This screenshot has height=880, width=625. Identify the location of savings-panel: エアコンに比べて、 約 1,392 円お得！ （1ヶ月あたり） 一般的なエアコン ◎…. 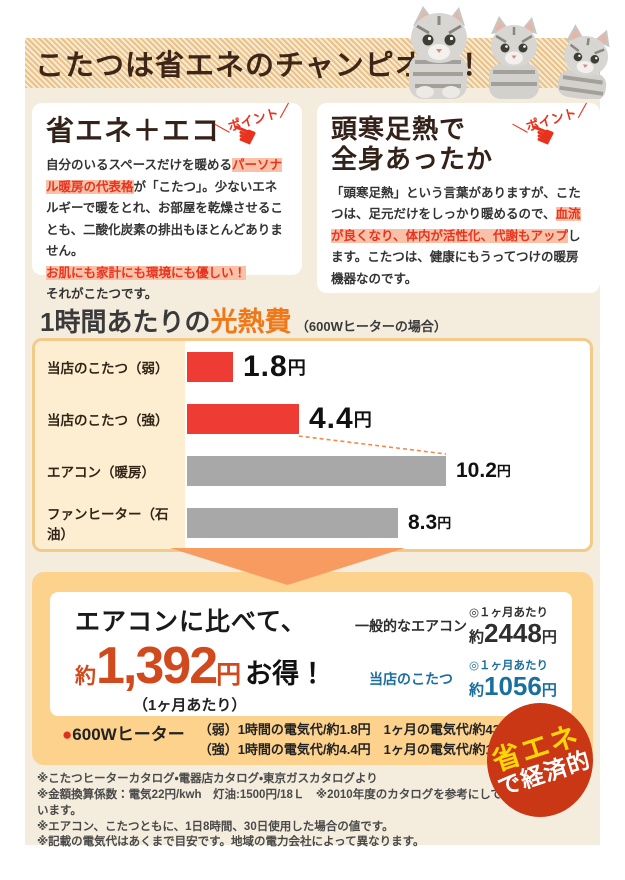
(311, 654).